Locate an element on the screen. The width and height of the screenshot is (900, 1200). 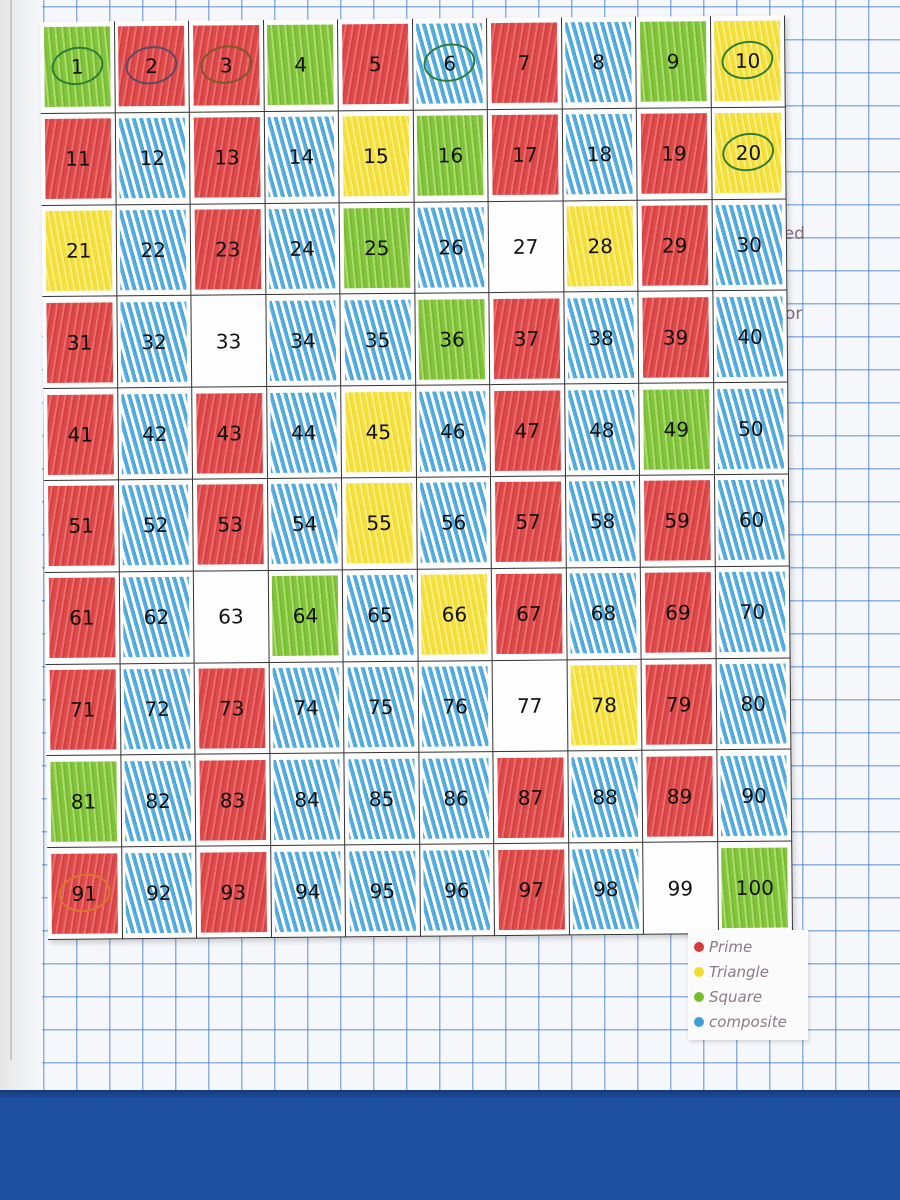
cell-number: 33 is located at coordinates (228, 341).